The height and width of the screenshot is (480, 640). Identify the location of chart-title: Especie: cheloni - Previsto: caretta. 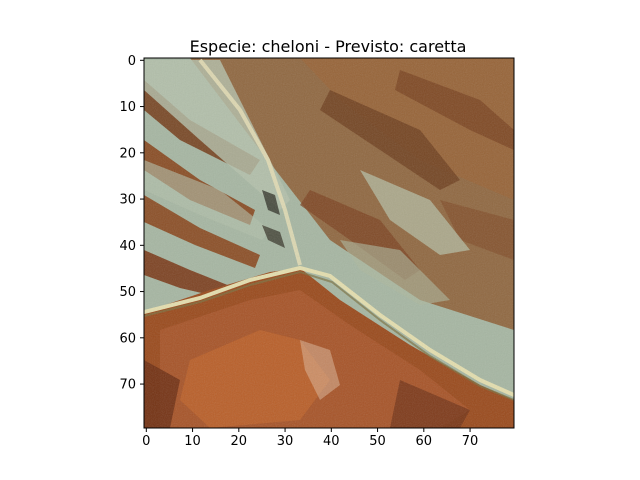
(328, 46).